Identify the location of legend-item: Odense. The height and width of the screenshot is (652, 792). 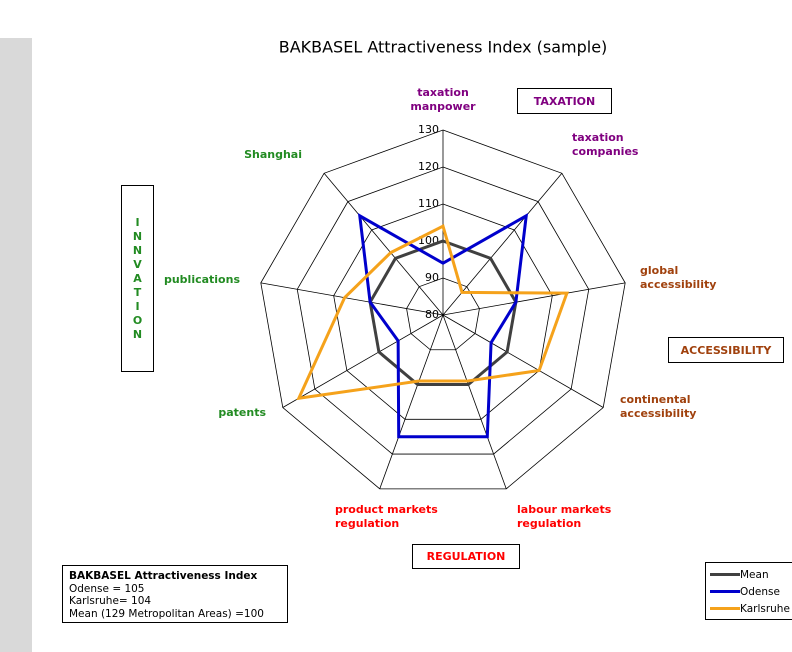
(749, 591).